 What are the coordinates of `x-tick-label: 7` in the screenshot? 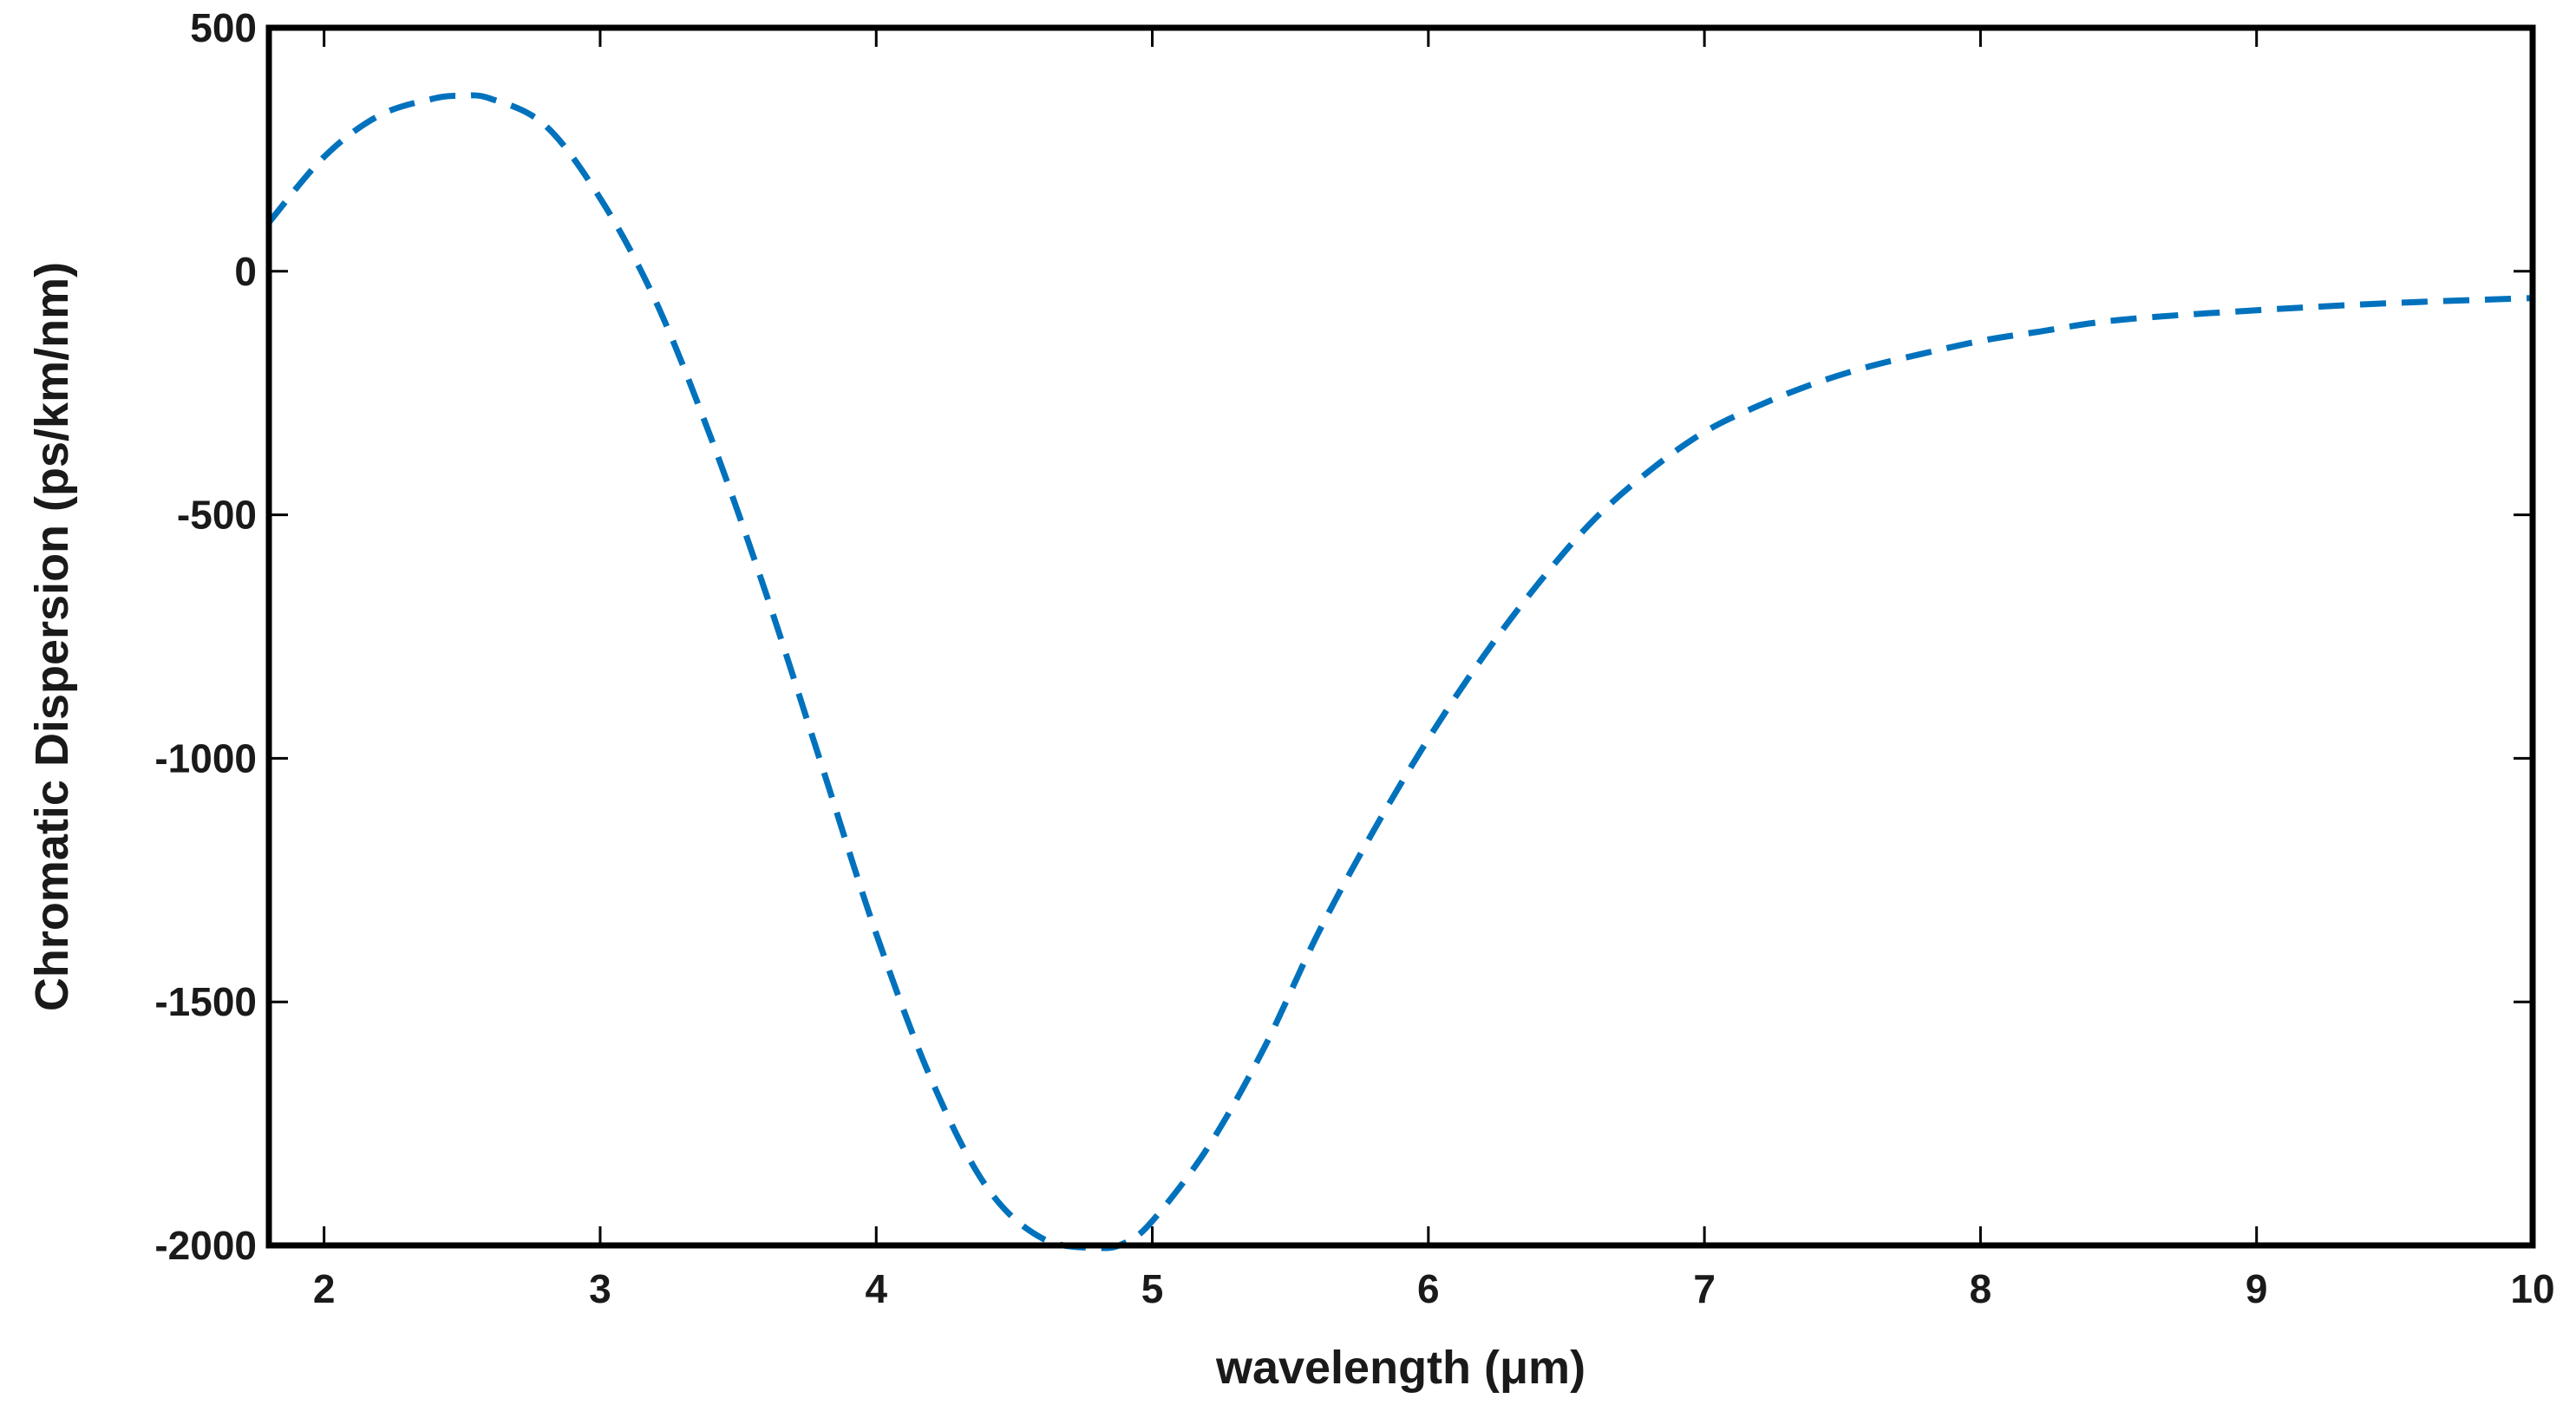 It's located at (1704, 1289).